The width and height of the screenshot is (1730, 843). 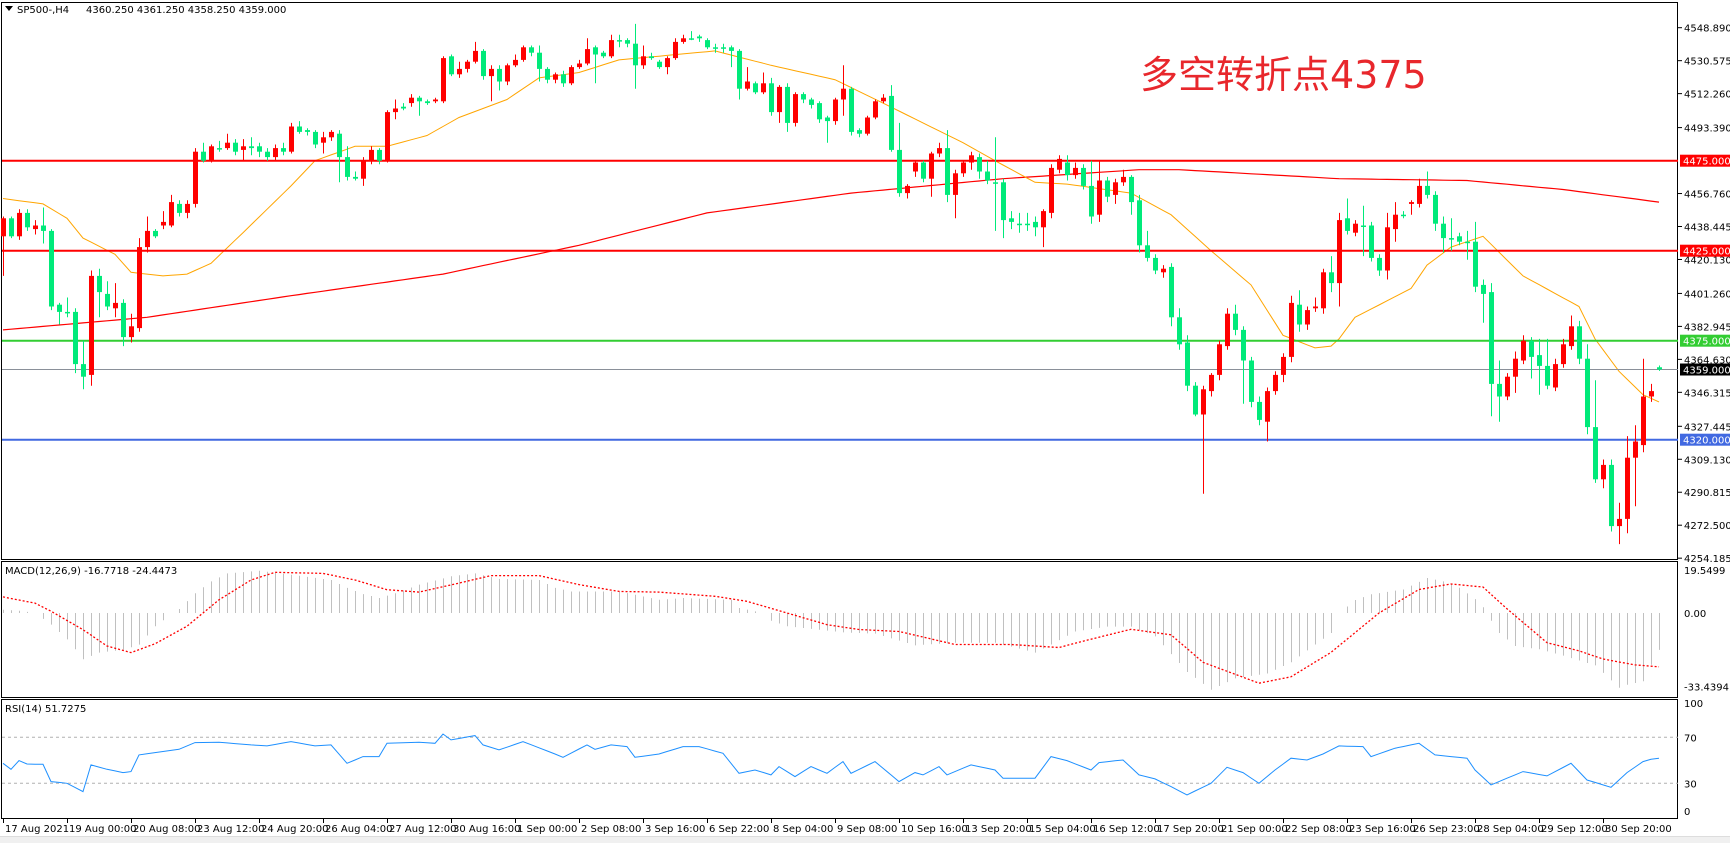 I want to click on dropdown-triangle-icon, so click(x=9, y=8).